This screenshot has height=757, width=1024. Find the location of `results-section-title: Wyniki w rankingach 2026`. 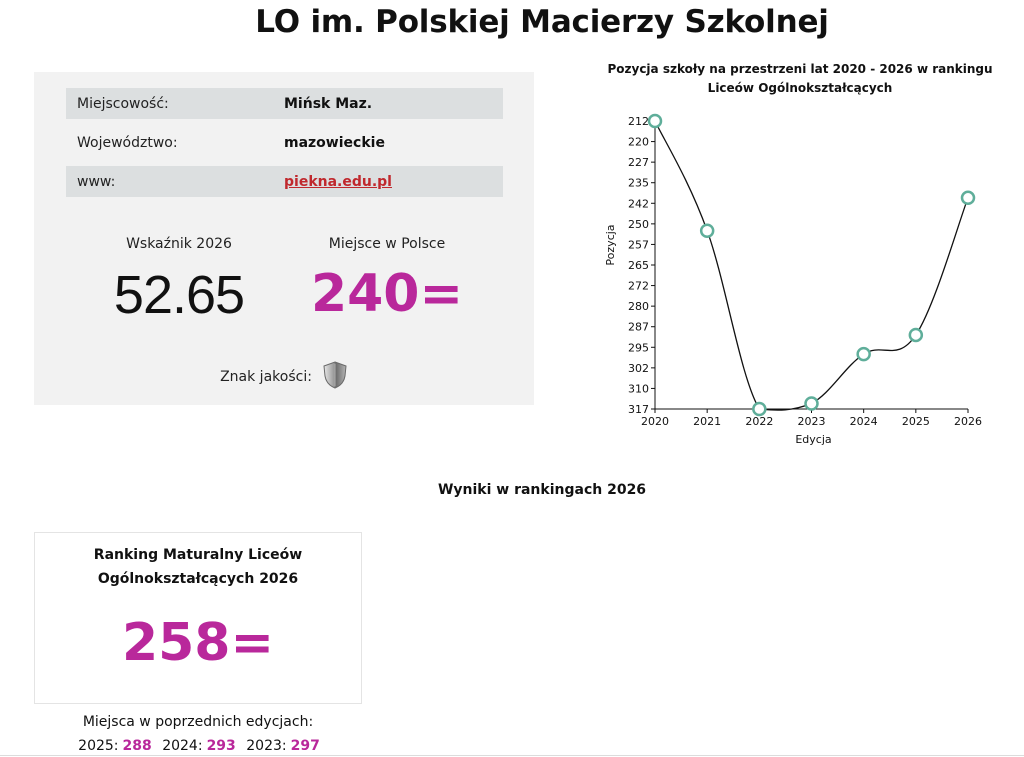

results-section-title: Wyniki w rankingach 2026 is located at coordinates (542, 490).